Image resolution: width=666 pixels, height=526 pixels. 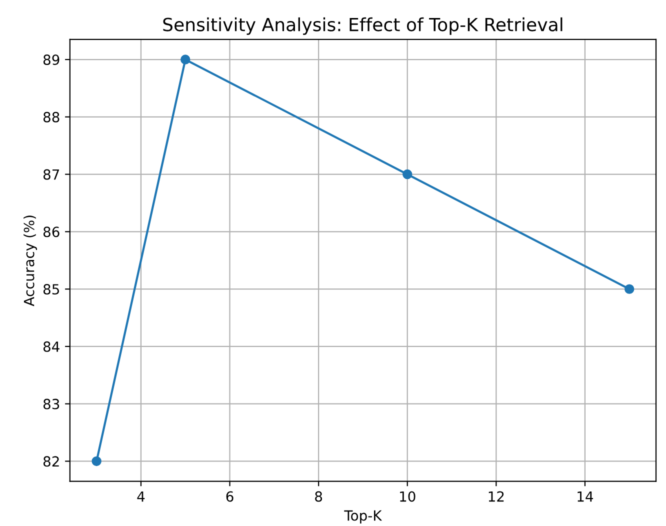 I want to click on y-tick-label: 85, so click(x=51, y=289).